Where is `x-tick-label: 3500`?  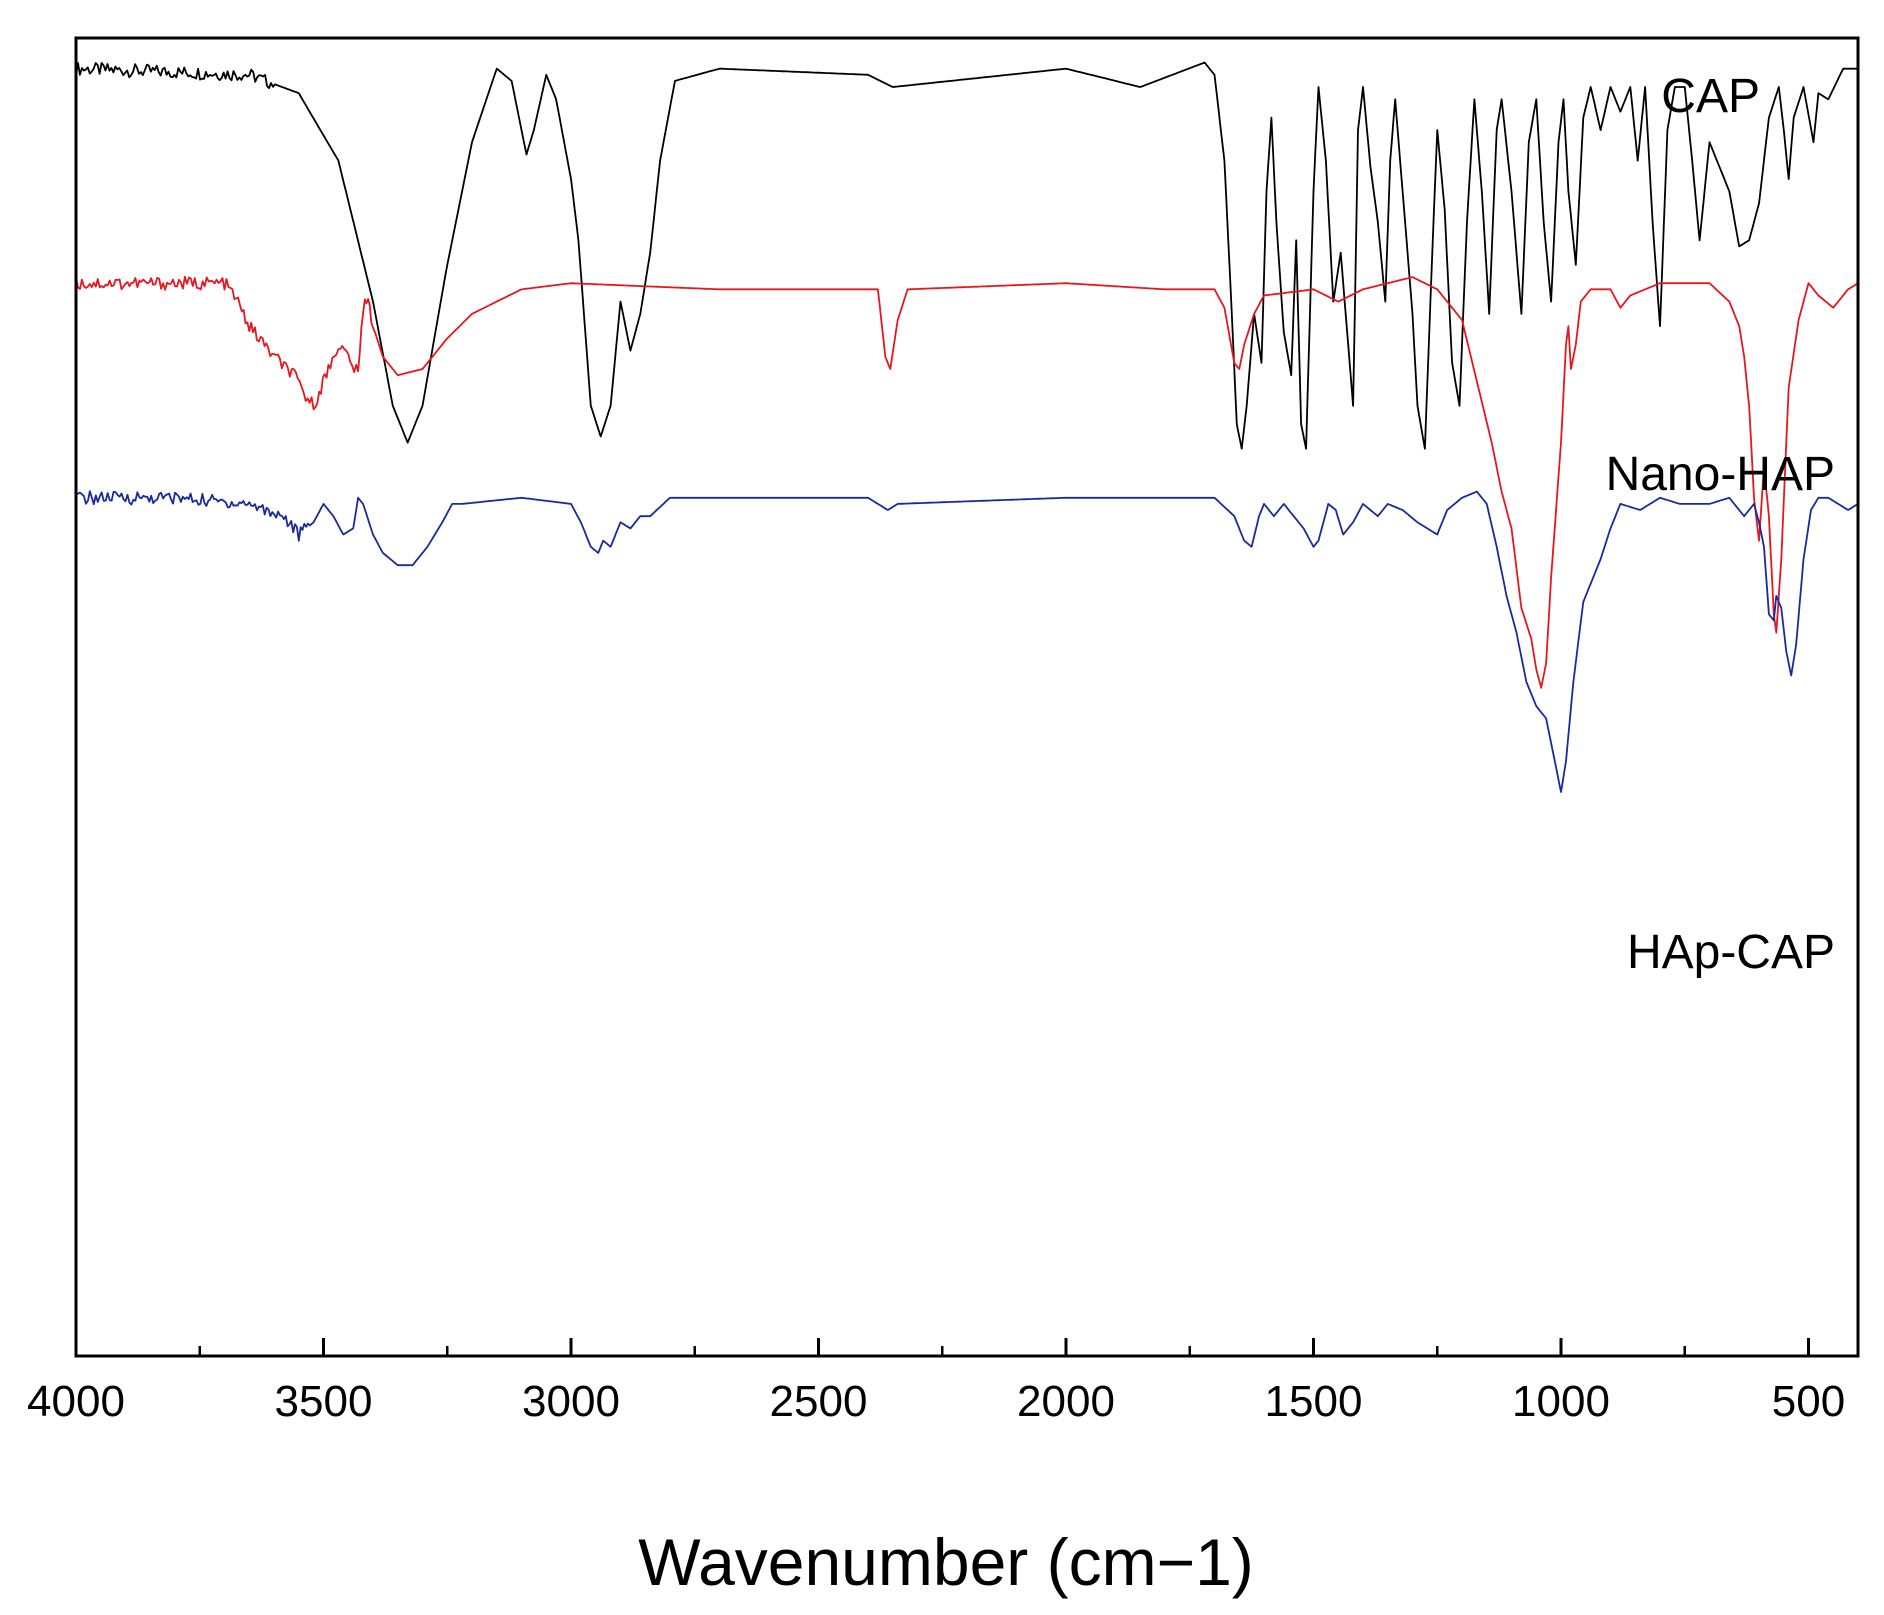
x-tick-label: 3500 is located at coordinates (324, 1401).